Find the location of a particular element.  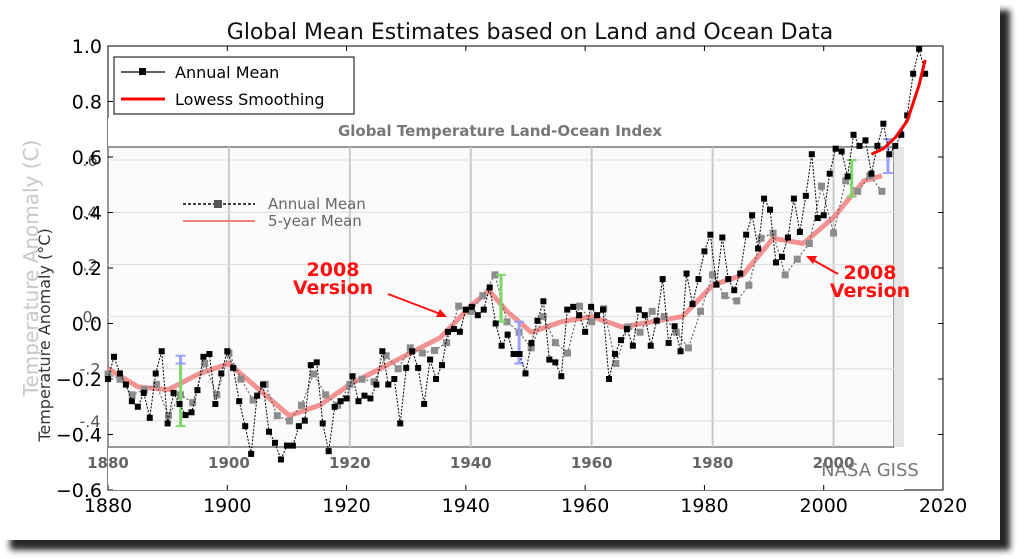

version-label-right-year: 2008 is located at coordinates (870, 273).